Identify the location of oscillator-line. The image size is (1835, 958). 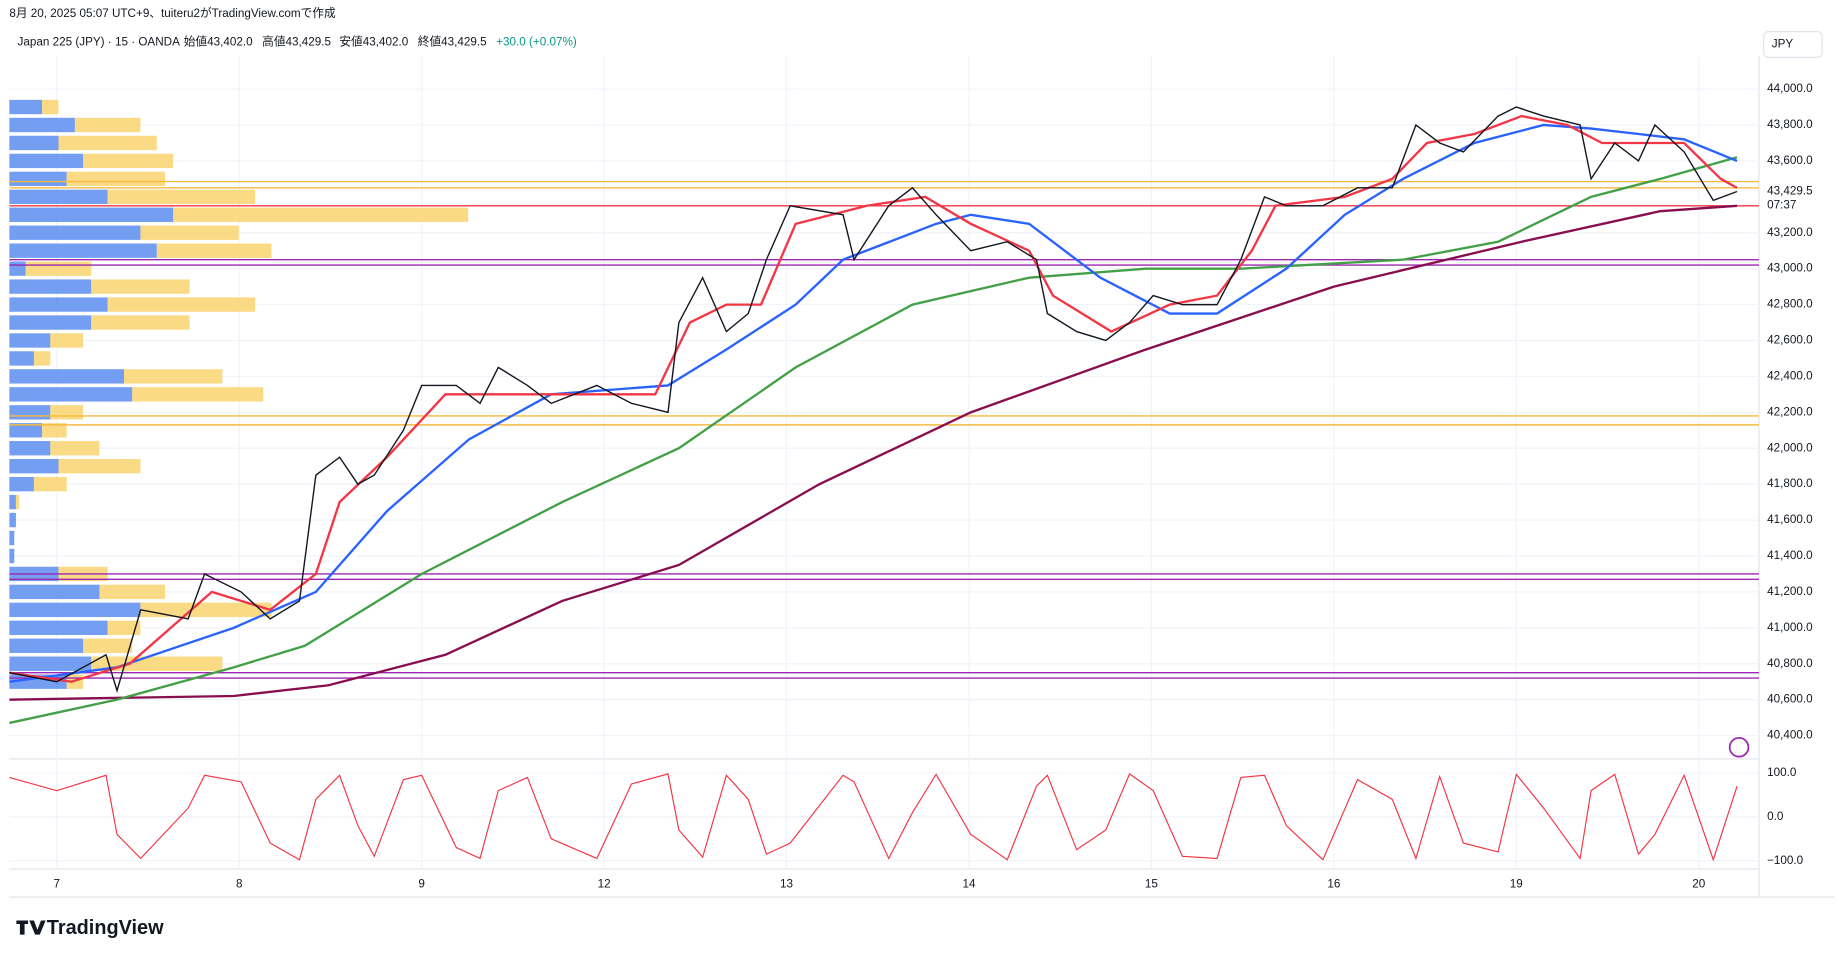
(873, 817).